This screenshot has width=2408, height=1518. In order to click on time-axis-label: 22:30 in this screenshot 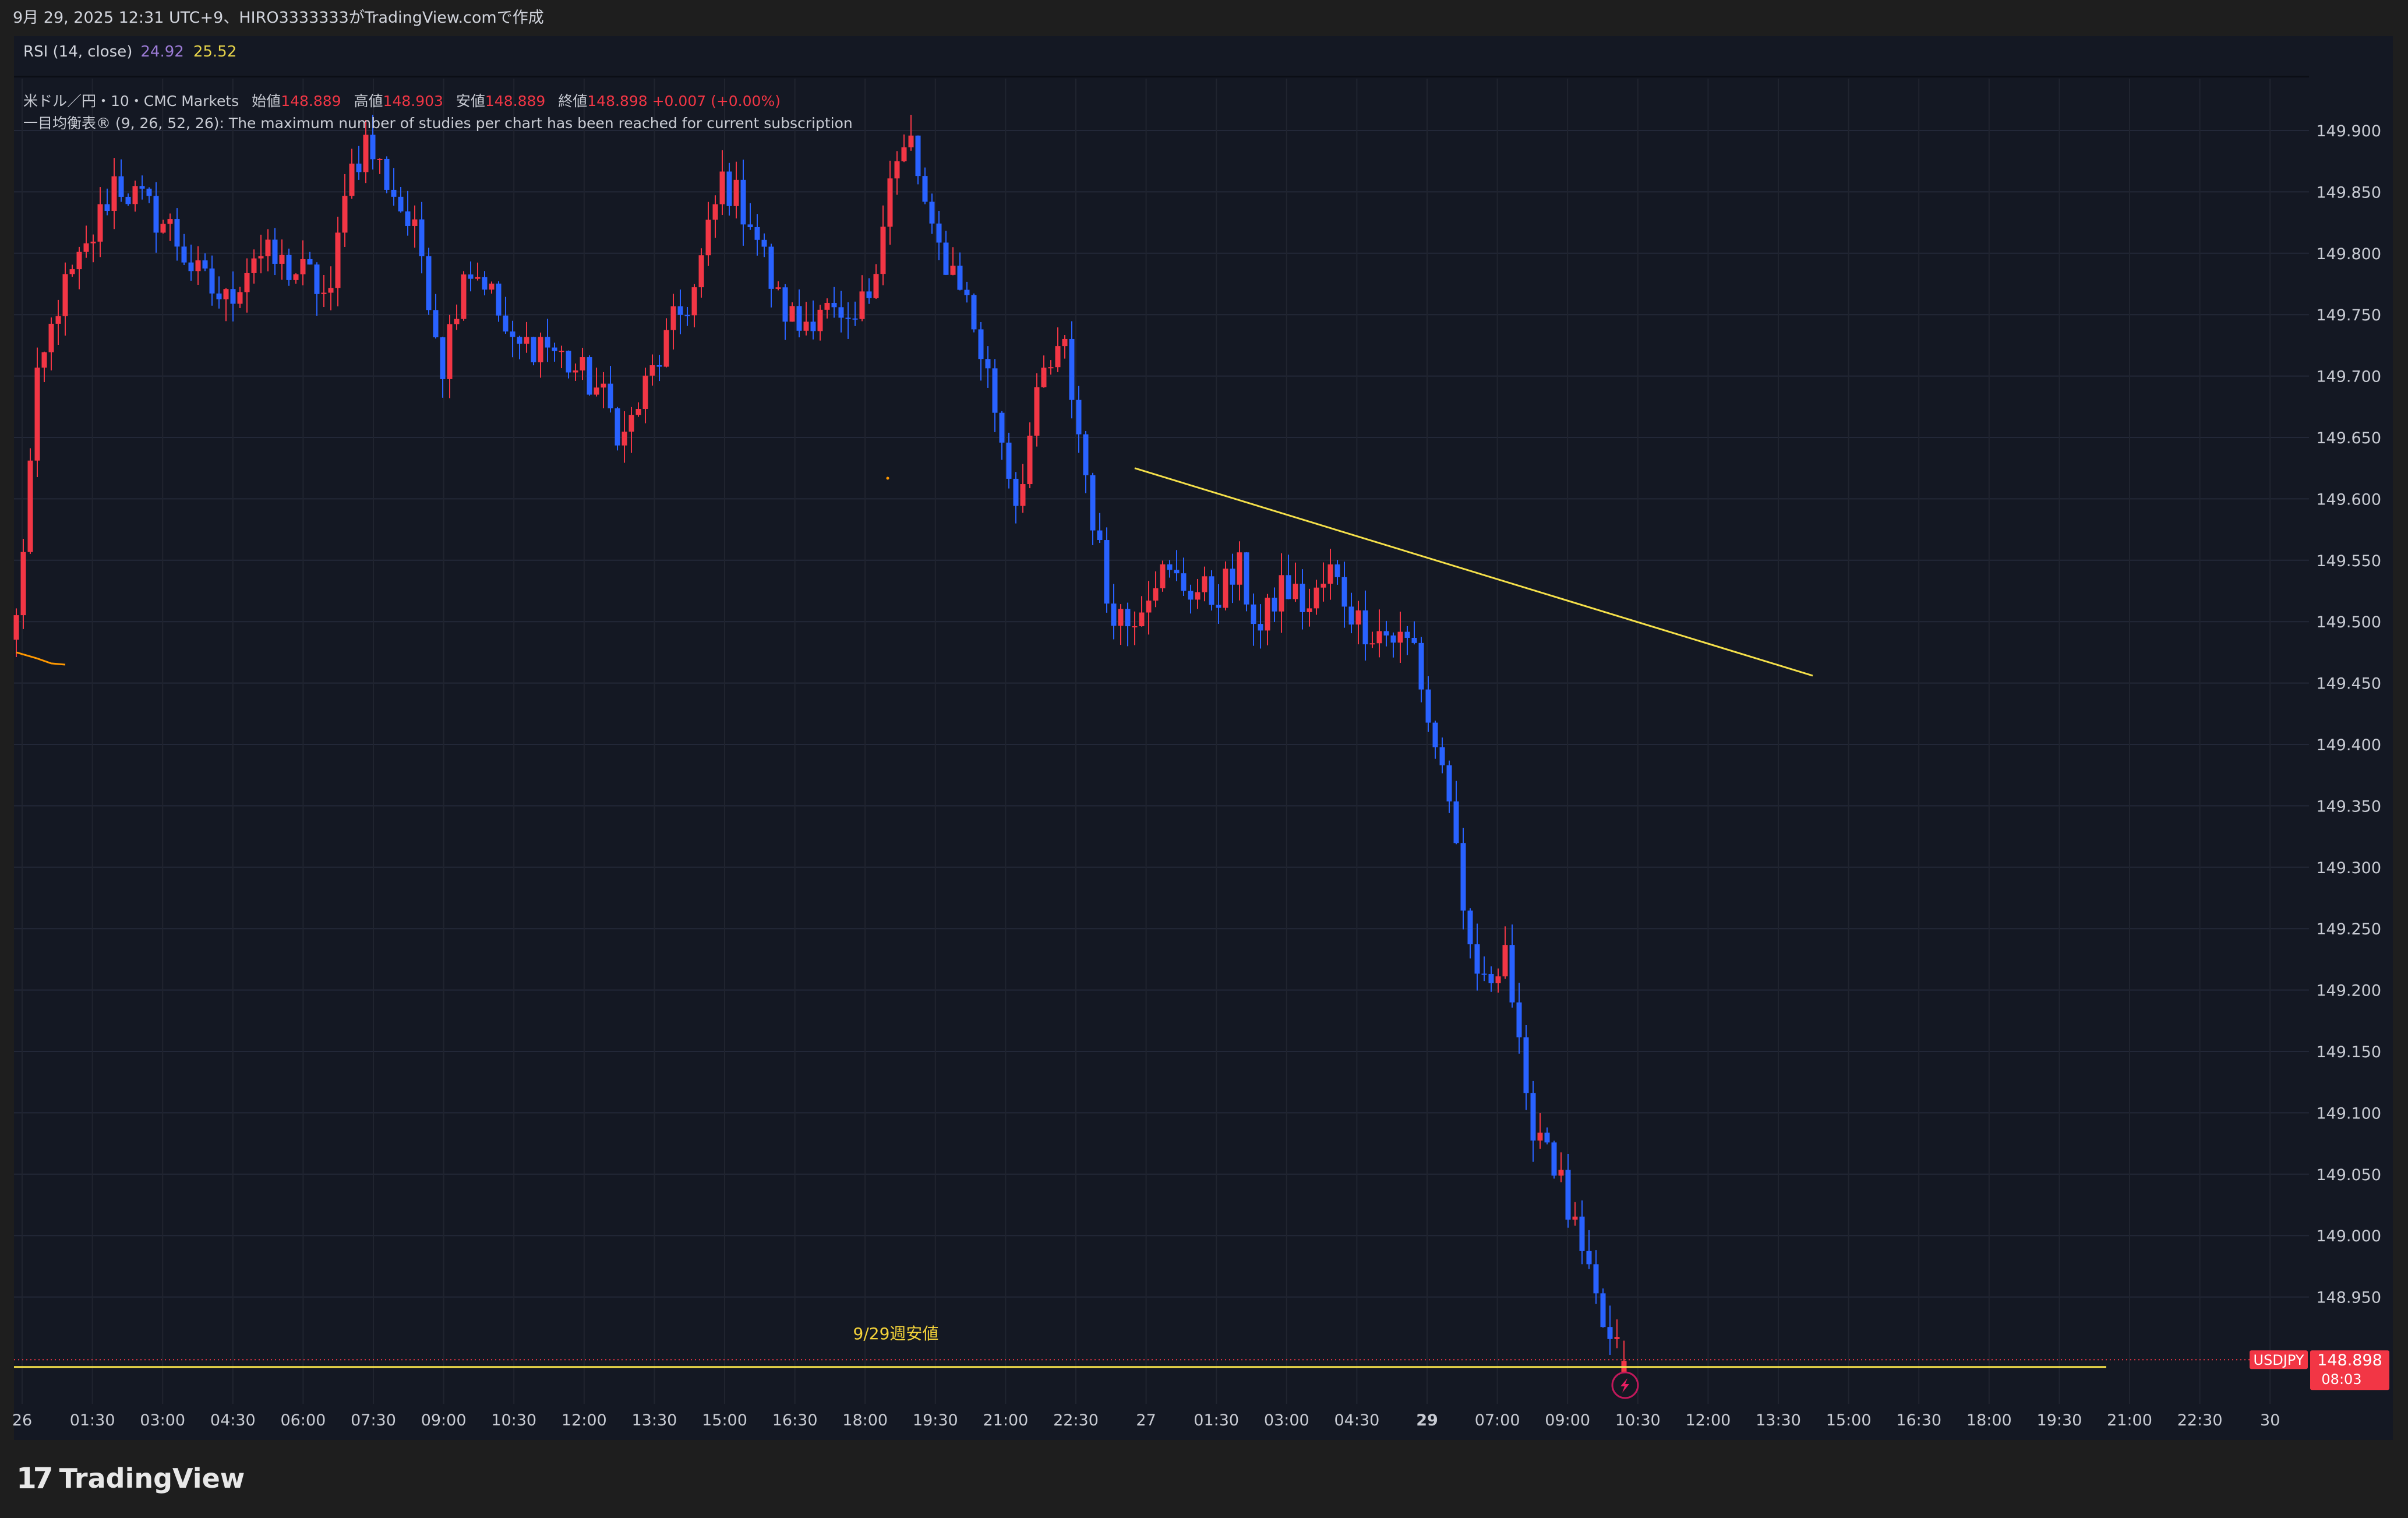, I will do `click(2200, 1420)`.